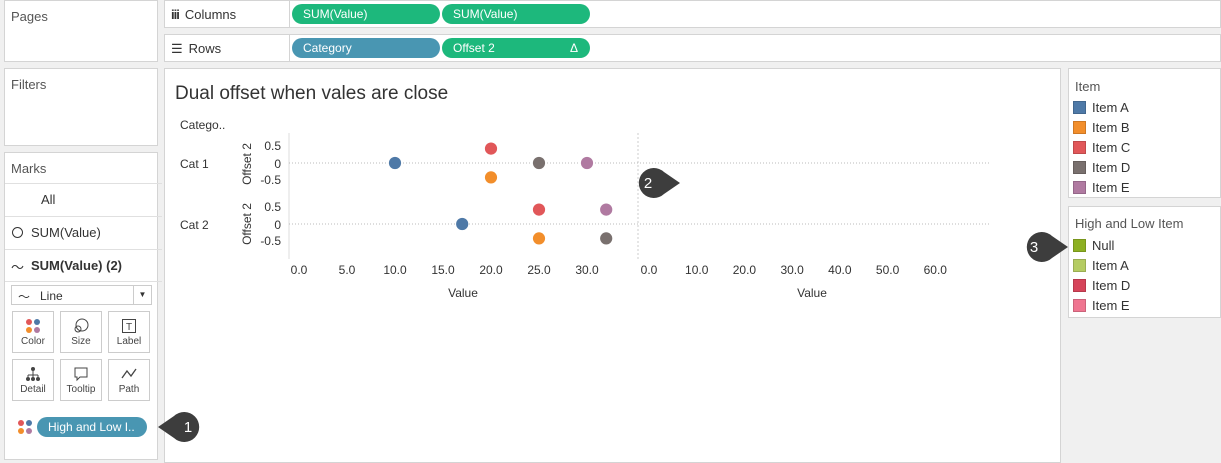  Describe the element at coordinates (745, 270) in the screenshot. I see `x-tick-right: 20.0` at that location.